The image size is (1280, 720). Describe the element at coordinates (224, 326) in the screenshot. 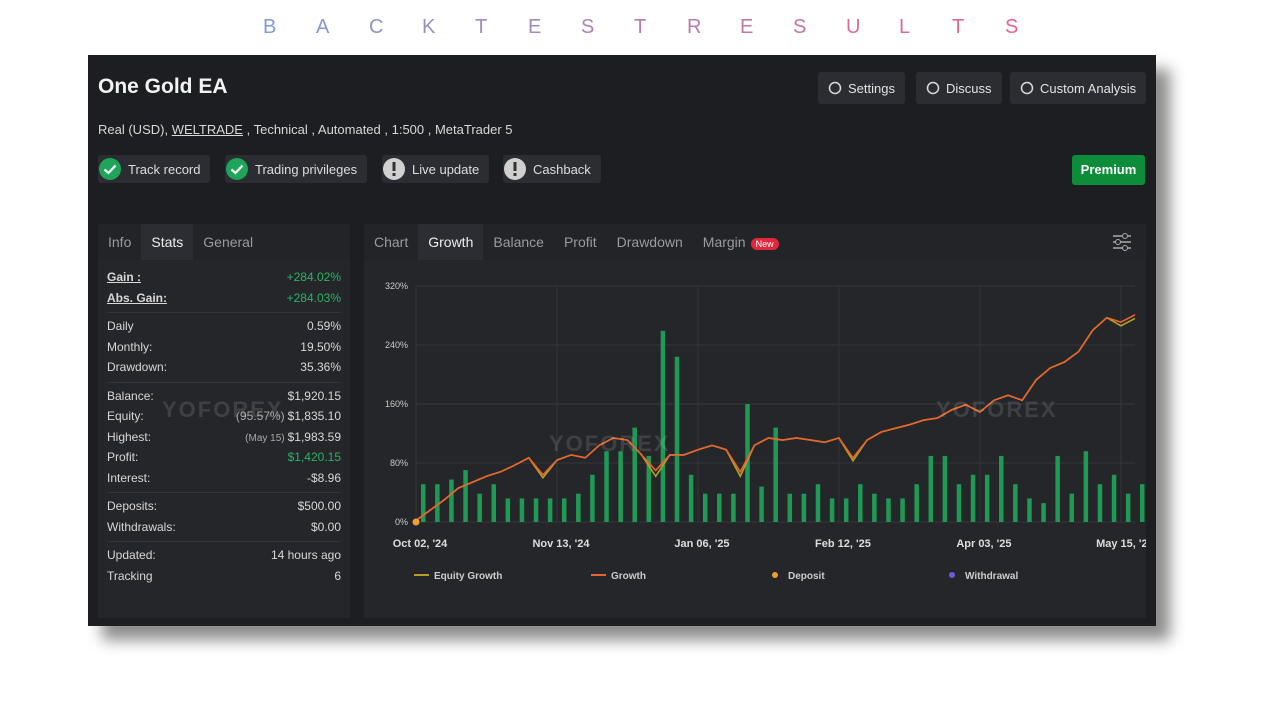

I see `stats-row: Daily 0.59%` at that location.